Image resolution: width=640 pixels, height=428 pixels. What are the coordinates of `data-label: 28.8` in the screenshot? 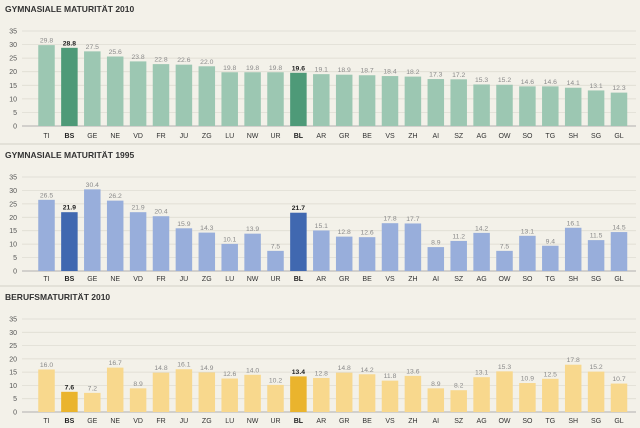 It's located at (69, 43).